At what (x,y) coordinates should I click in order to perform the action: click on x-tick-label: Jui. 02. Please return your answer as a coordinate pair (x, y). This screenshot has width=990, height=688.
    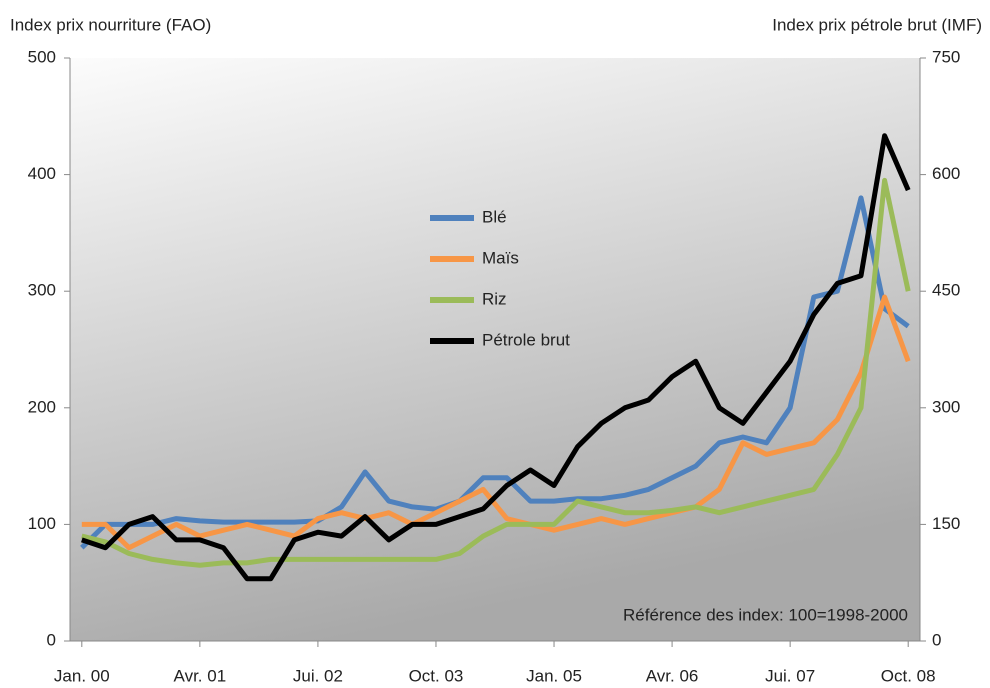
    Looking at the image, I should click on (318, 675).